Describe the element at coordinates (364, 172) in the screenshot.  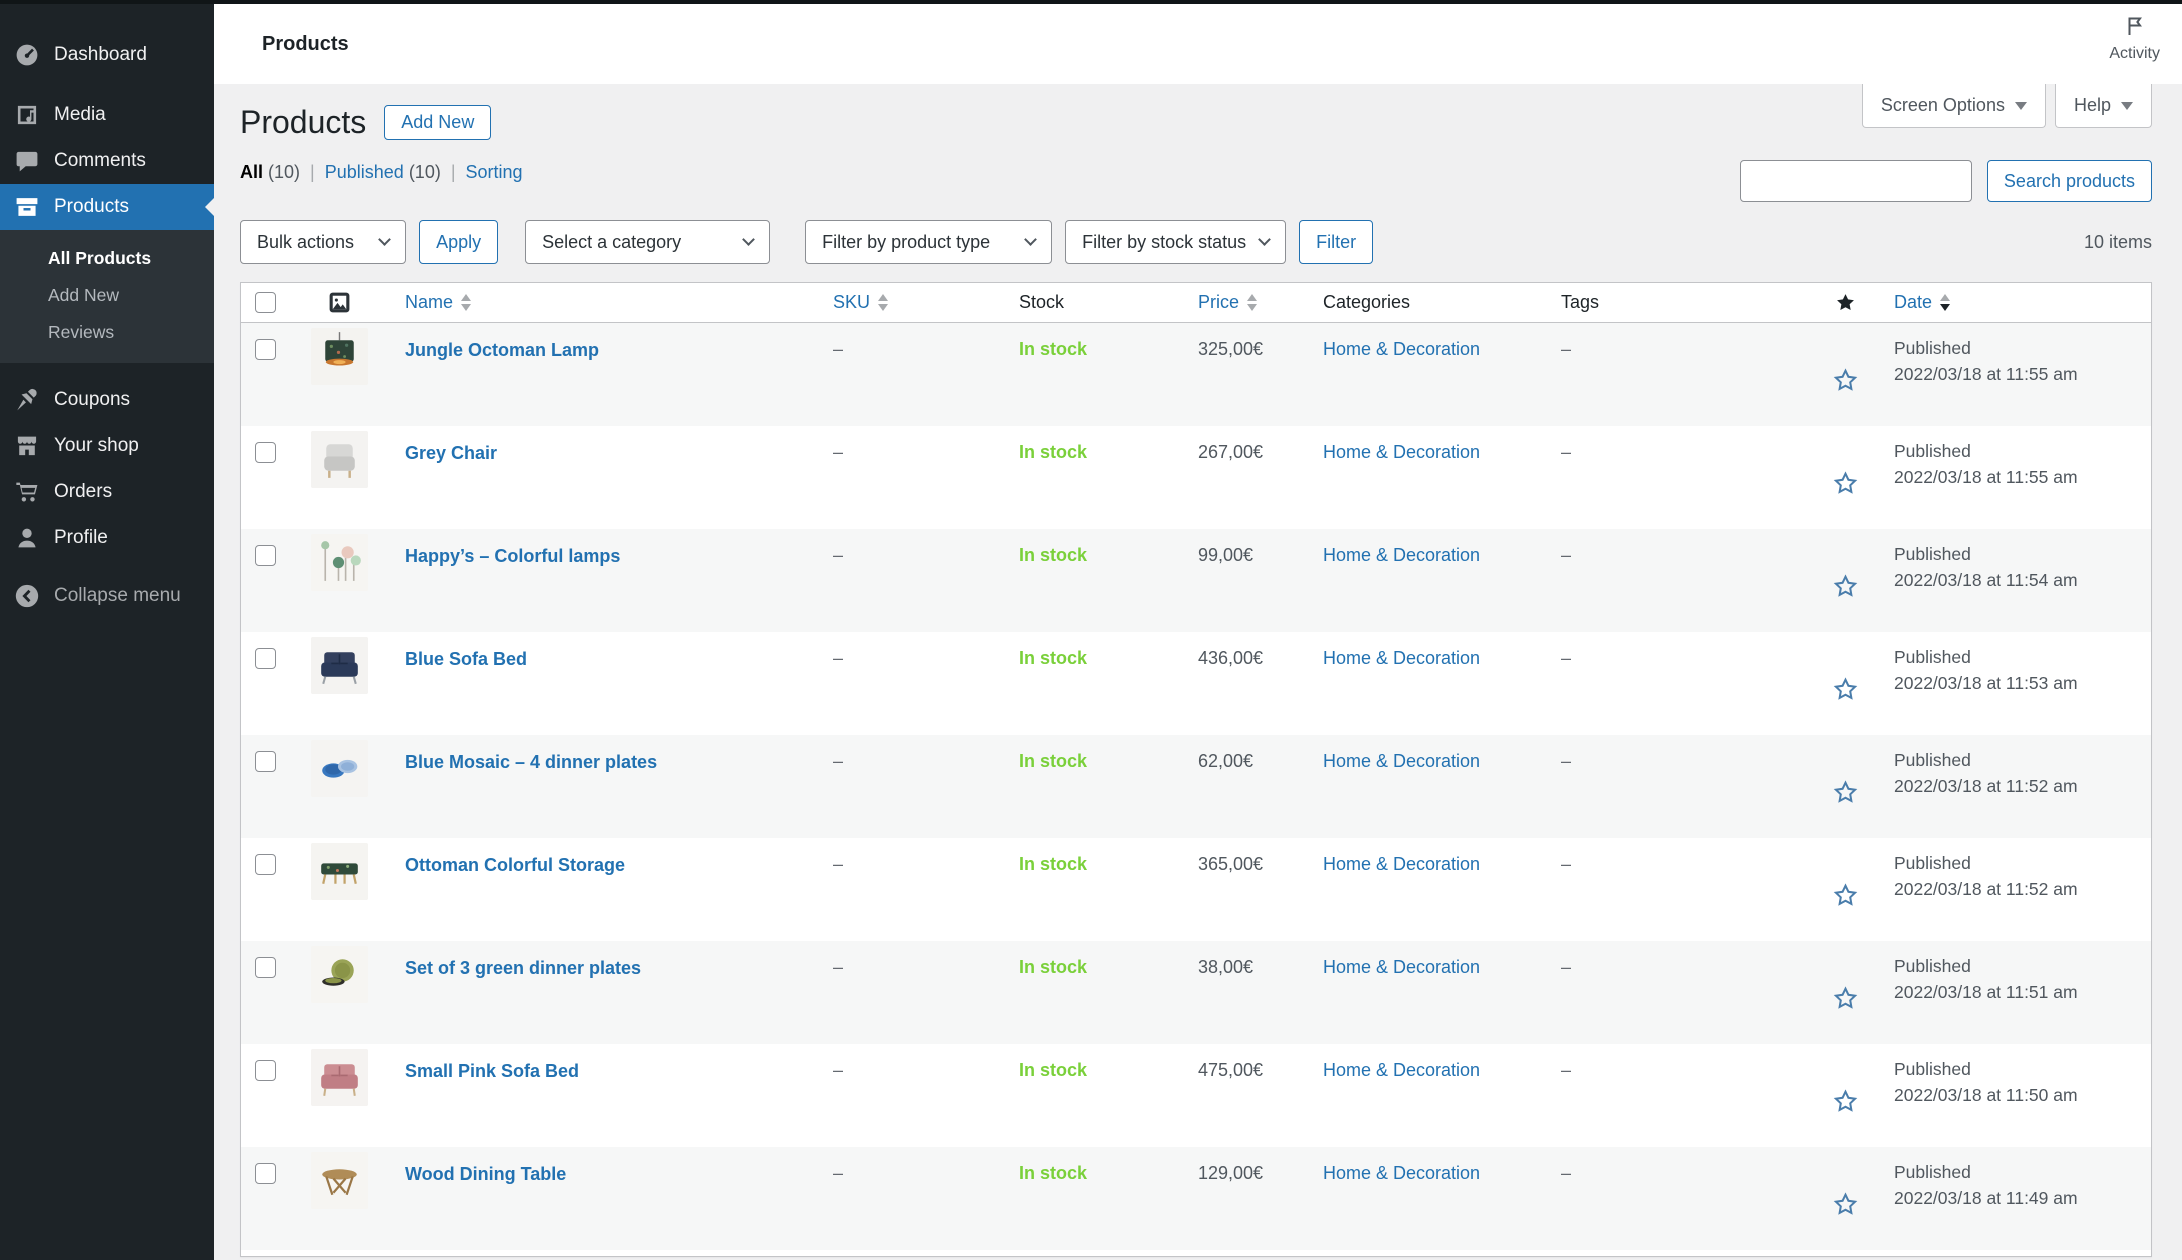
I see `view-published: Published` at that location.